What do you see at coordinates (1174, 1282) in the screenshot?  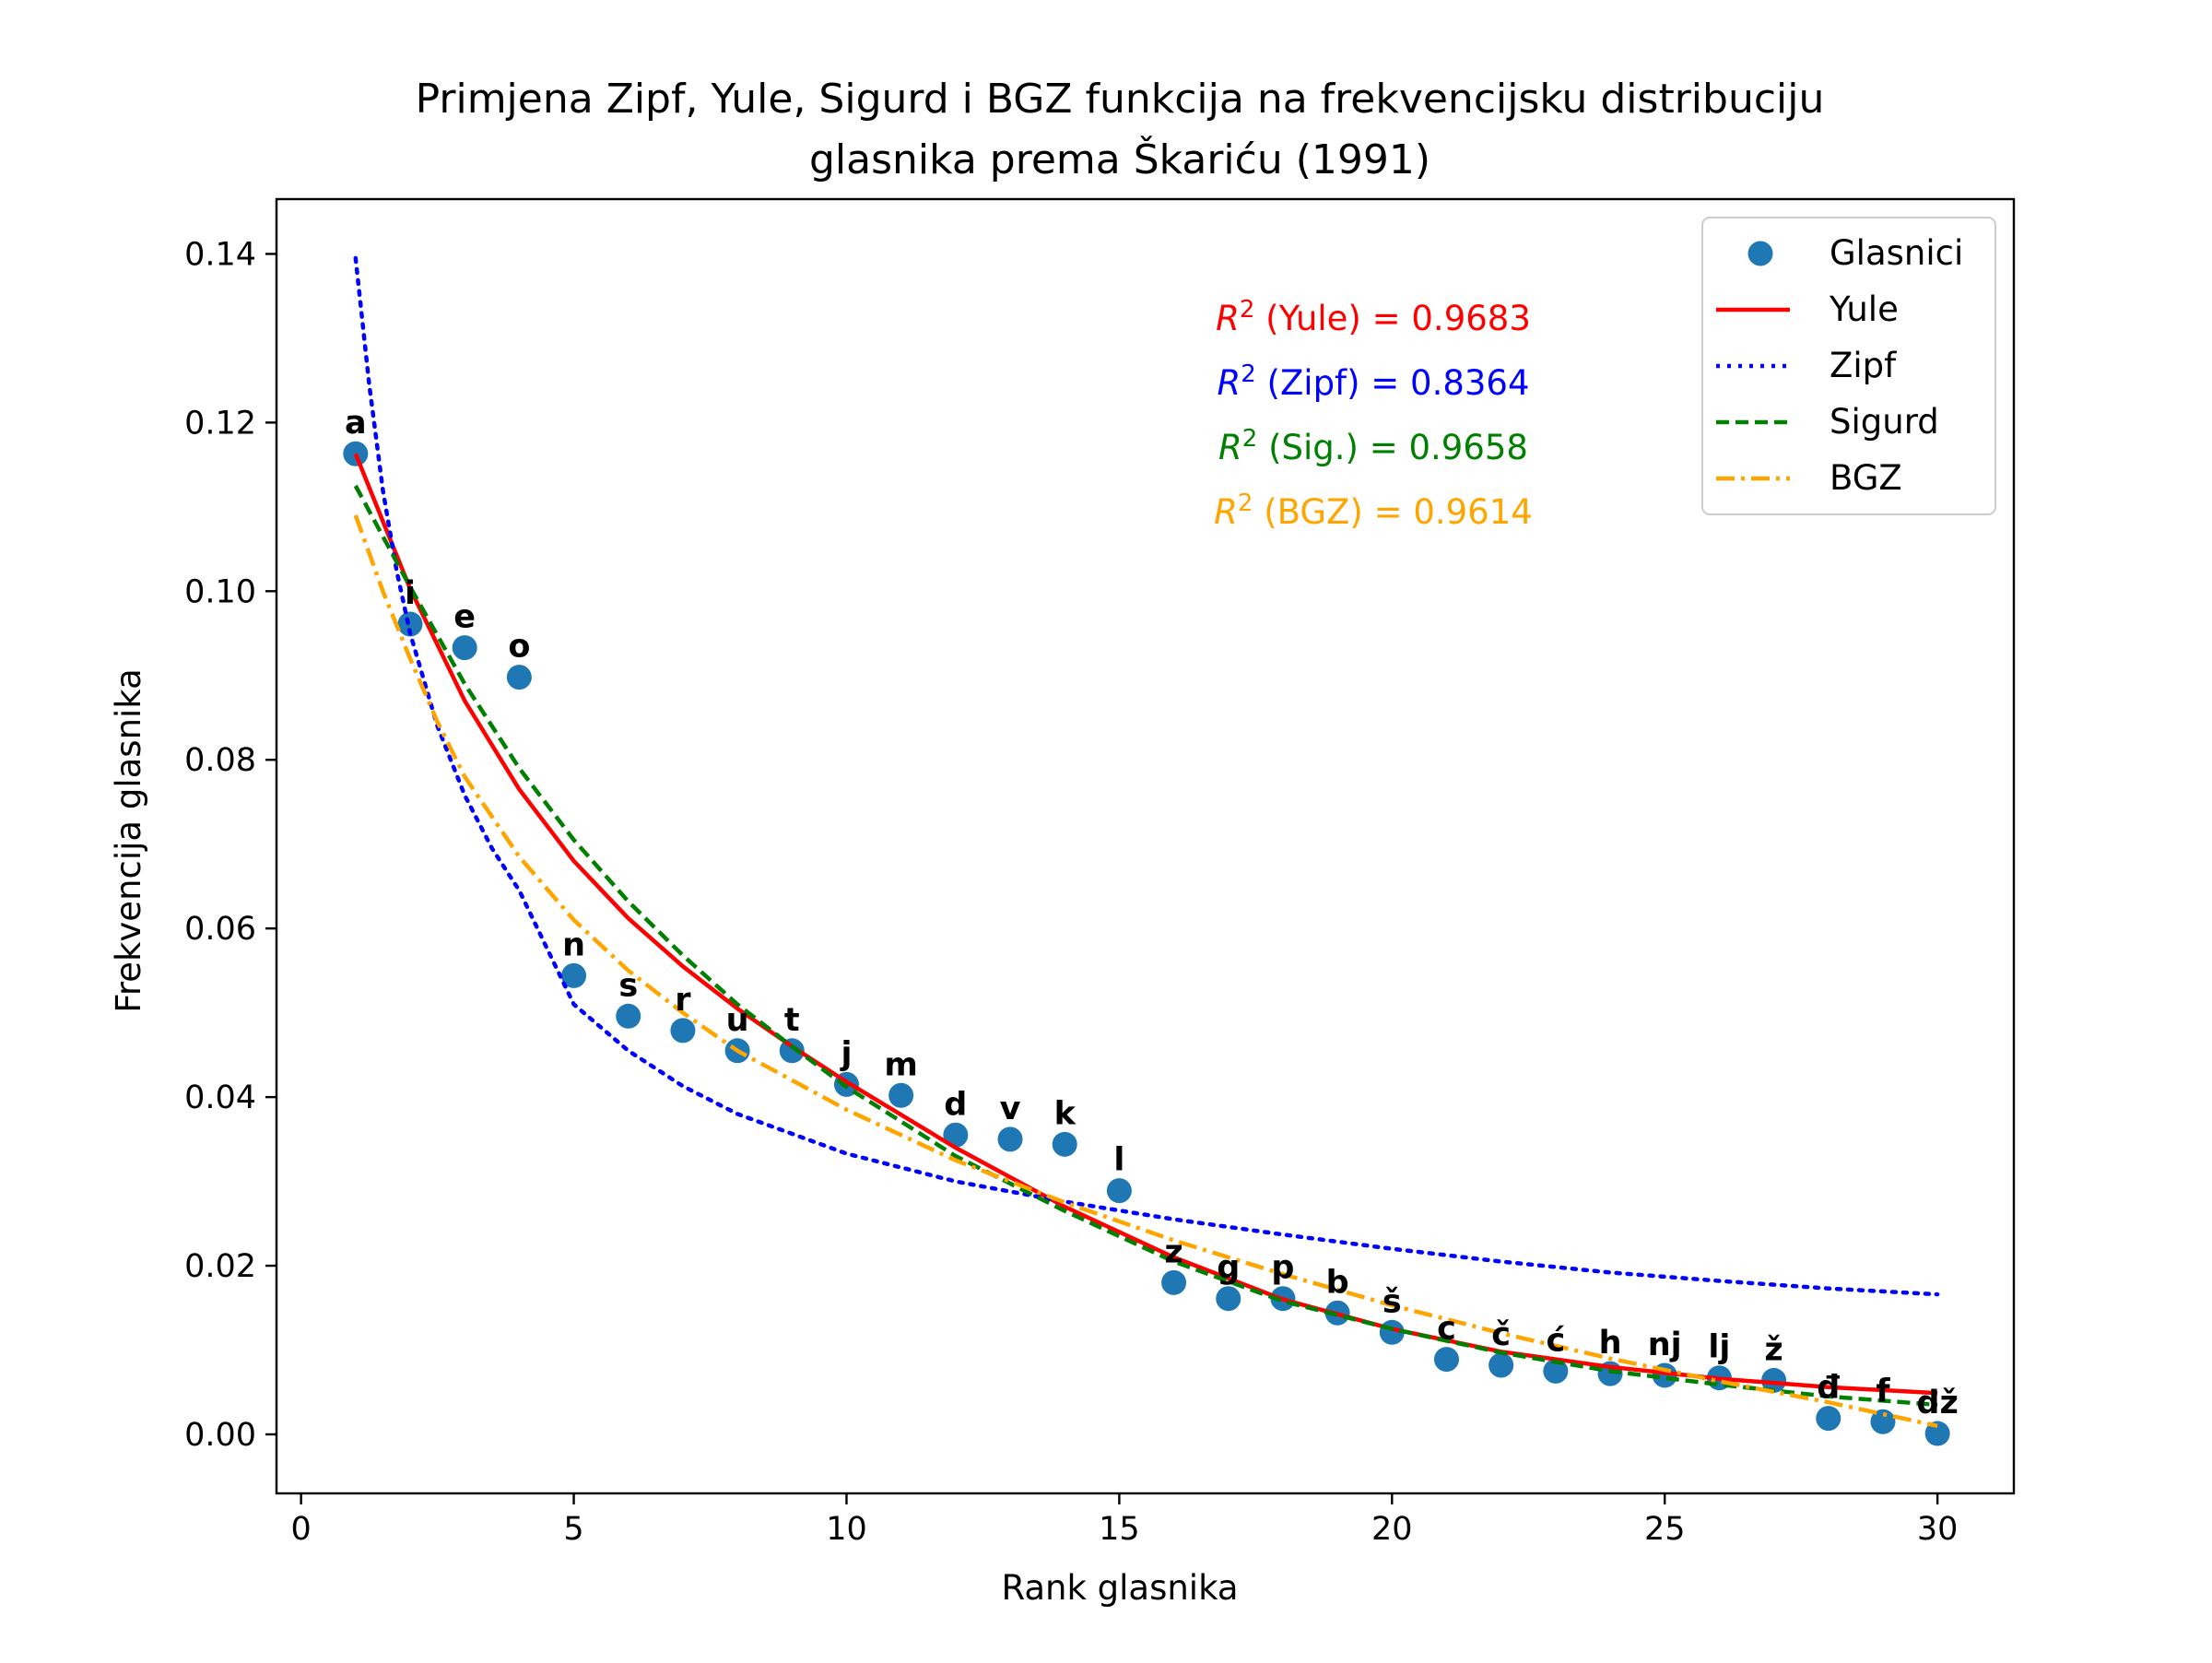 I see `data-point-z` at bounding box center [1174, 1282].